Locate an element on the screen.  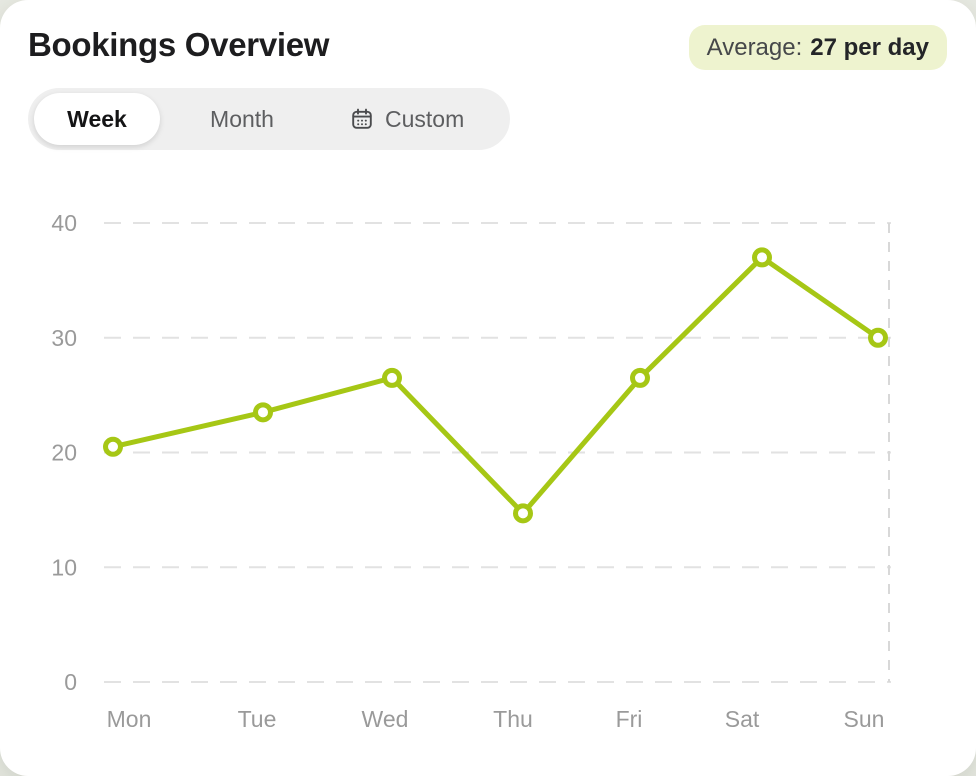
average-label: Average: is located at coordinates (754, 47).